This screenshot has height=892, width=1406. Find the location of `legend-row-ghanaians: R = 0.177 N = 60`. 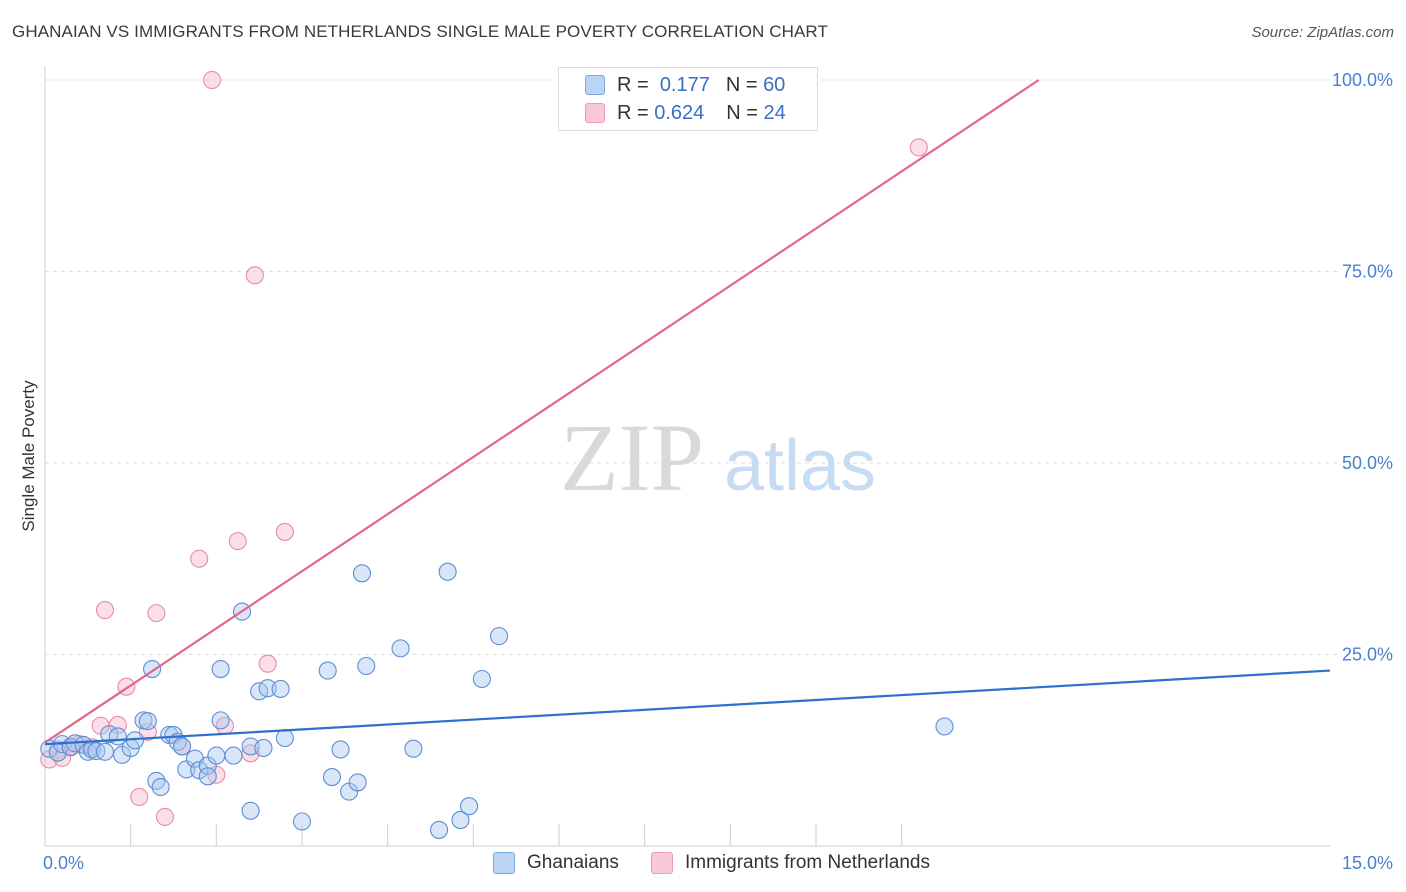

legend-row-ghanaians: R = 0.177 N = 60 is located at coordinates (685, 85).